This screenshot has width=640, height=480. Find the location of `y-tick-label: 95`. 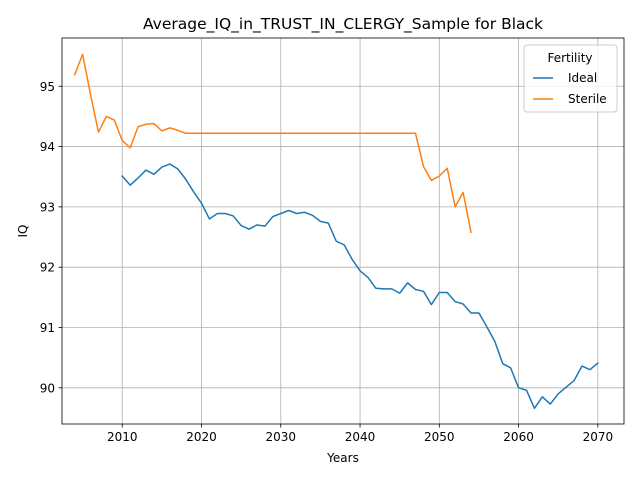

y-tick-label: 95 is located at coordinates (47, 87).